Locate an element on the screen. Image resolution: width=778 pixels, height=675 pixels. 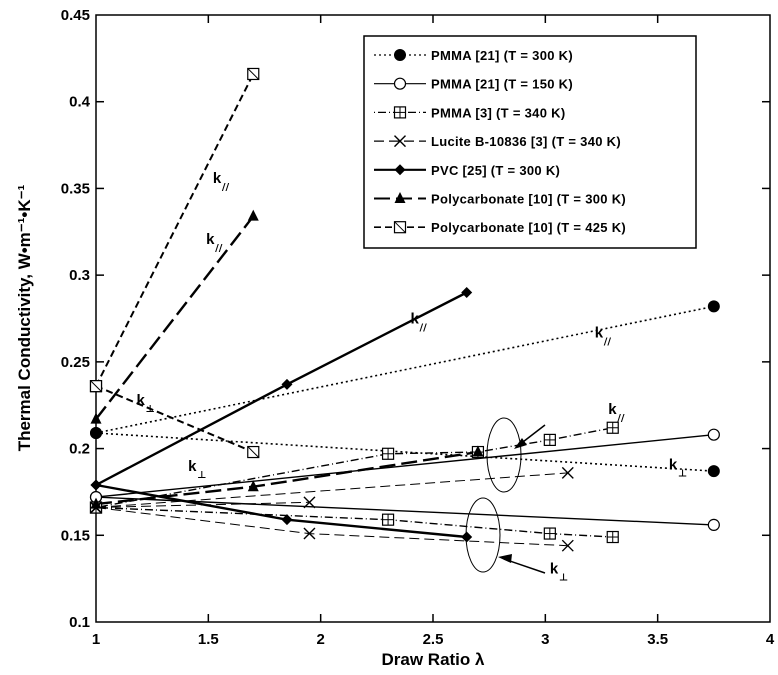
legend-label-1: PMMA [21] (T = 150 K) is located at coordinates (502, 84).